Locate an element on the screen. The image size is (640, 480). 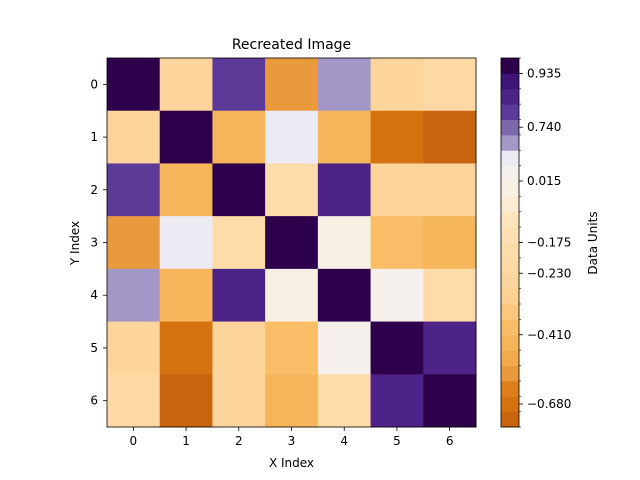
colorbar-tick-label: −0.680 is located at coordinates (549, 404).